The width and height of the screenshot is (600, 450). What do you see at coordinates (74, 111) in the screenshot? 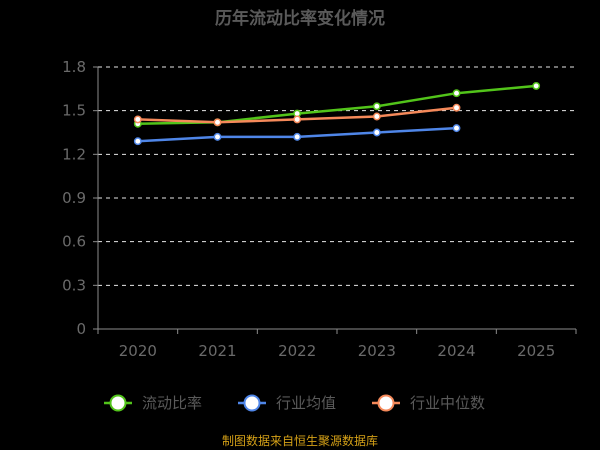
I see `y-tick-label: 1.5` at bounding box center [74, 111].